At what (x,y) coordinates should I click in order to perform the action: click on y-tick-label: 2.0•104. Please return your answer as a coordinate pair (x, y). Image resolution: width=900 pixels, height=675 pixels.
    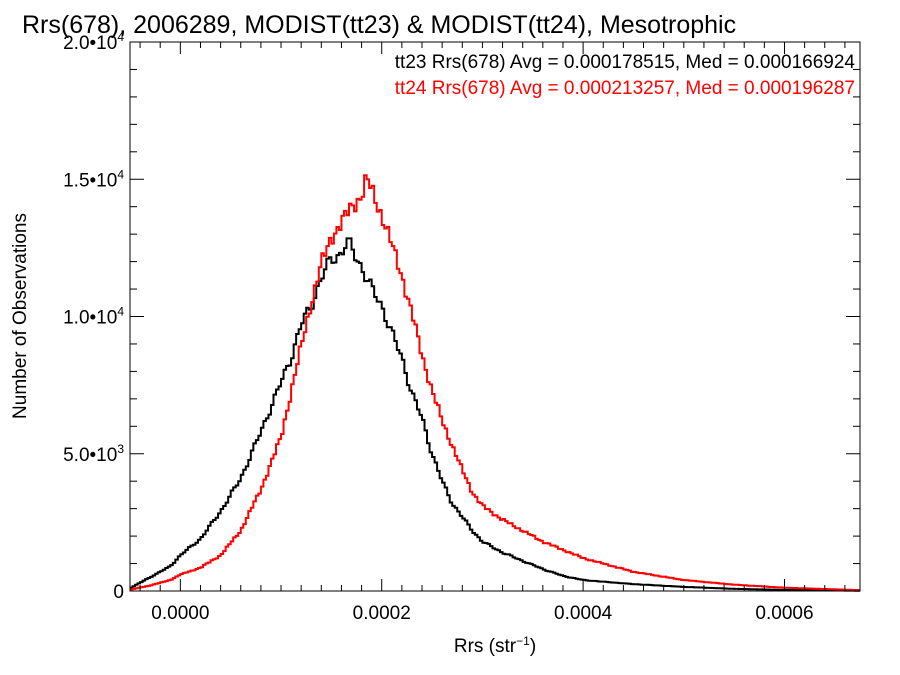
    Looking at the image, I should click on (93, 42).